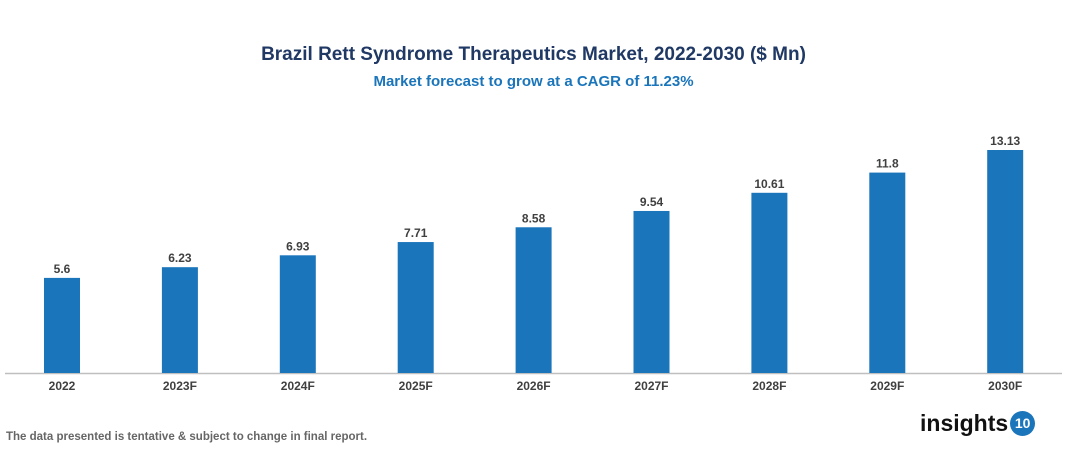 This screenshot has height=454, width=1067. What do you see at coordinates (416, 233) in the screenshot?
I see `data-label: 7.71` at bounding box center [416, 233].